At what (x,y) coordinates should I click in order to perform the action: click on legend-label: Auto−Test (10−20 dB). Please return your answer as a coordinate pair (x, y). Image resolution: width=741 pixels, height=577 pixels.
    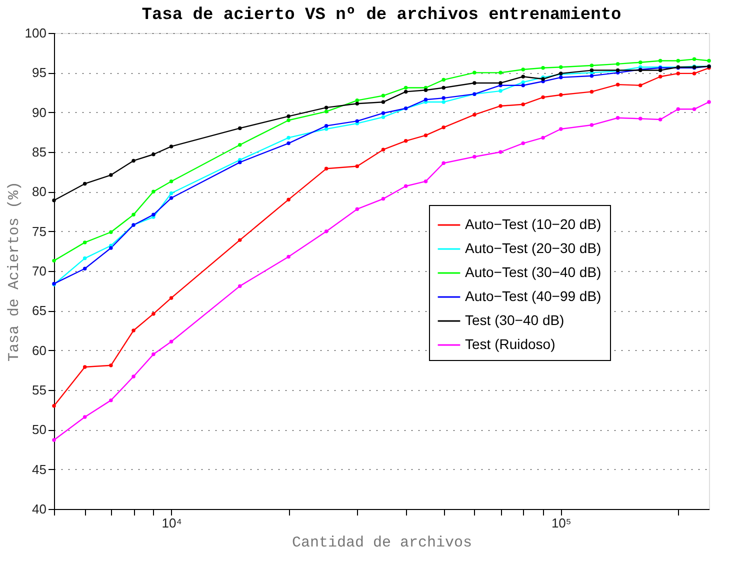
    Looking at the image, I should click on (533, 224).